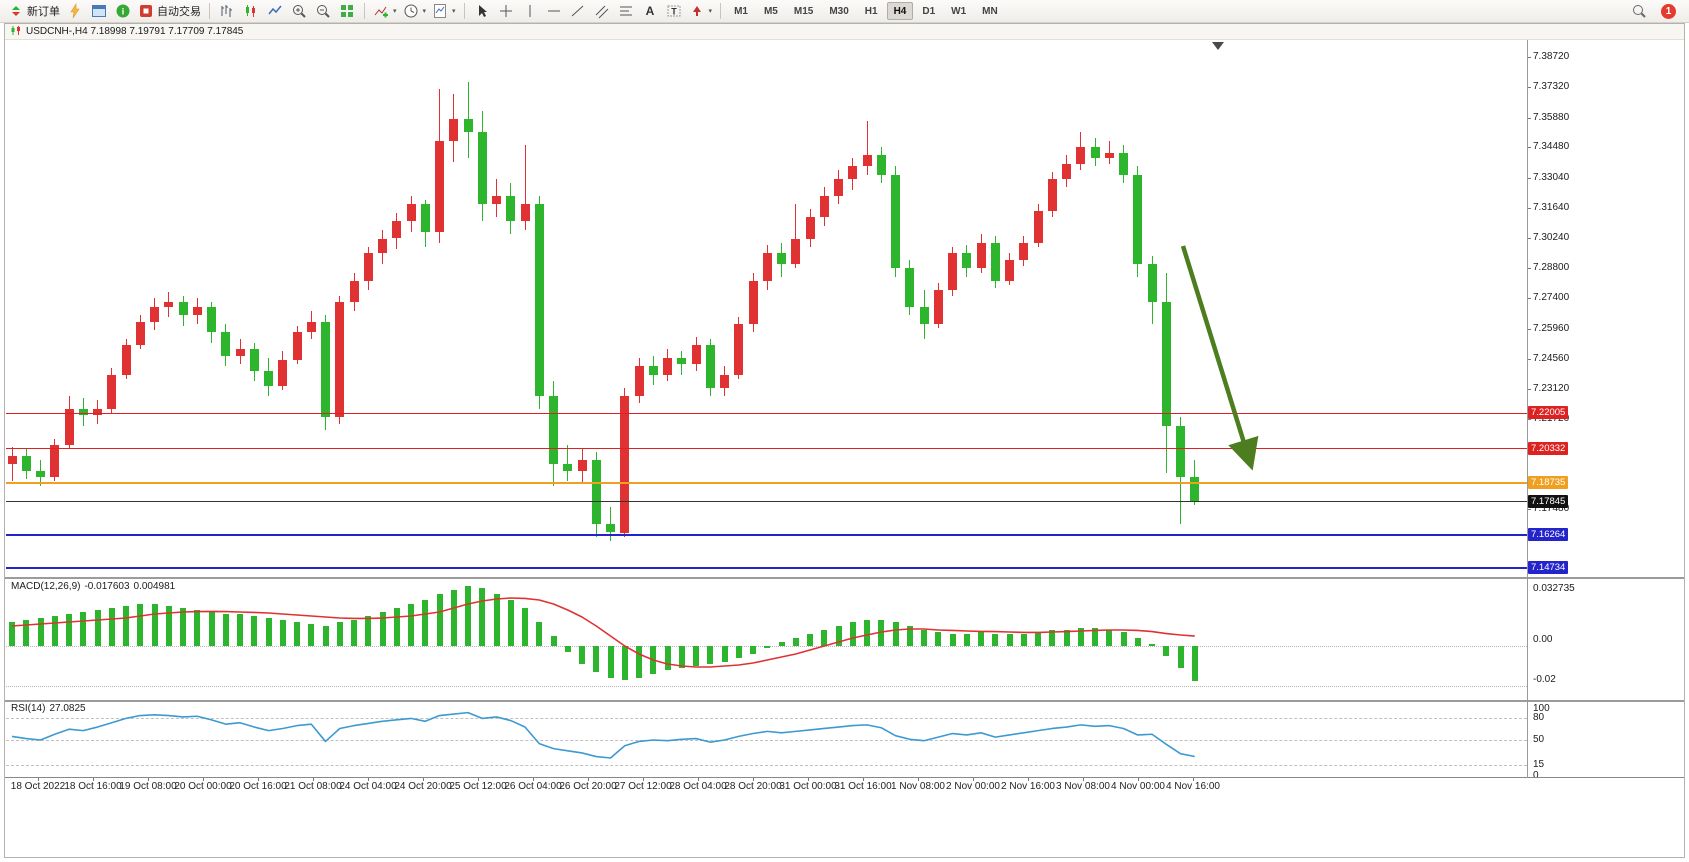 Image resolution: width=1689 pixels, height=862 pixels. I want to click on horizontal-line-button, so click(554, 11).